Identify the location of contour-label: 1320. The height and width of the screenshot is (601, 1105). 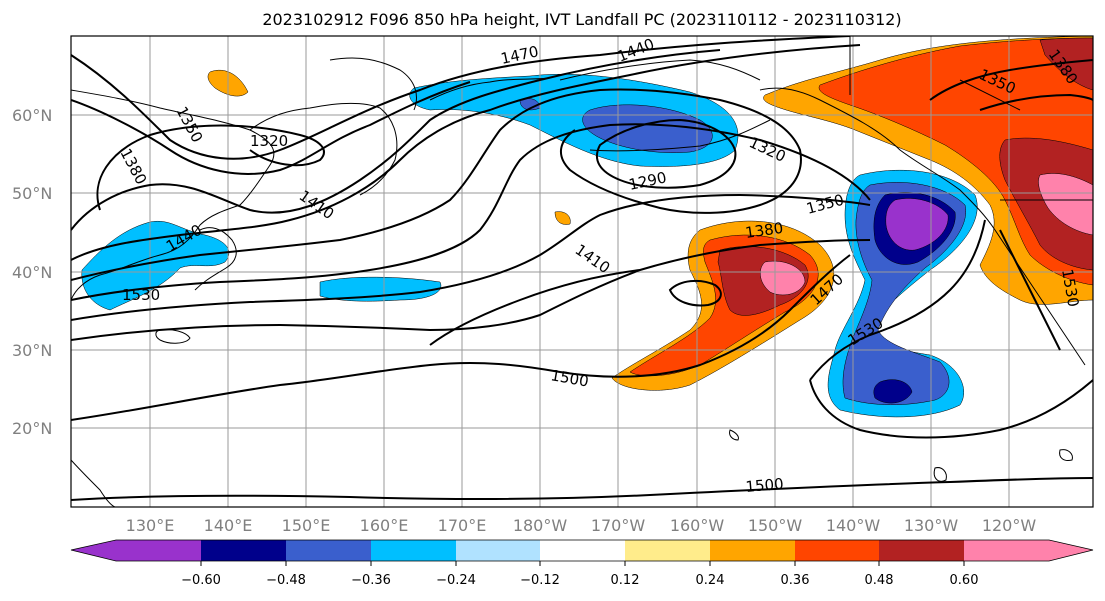
(269, 141).